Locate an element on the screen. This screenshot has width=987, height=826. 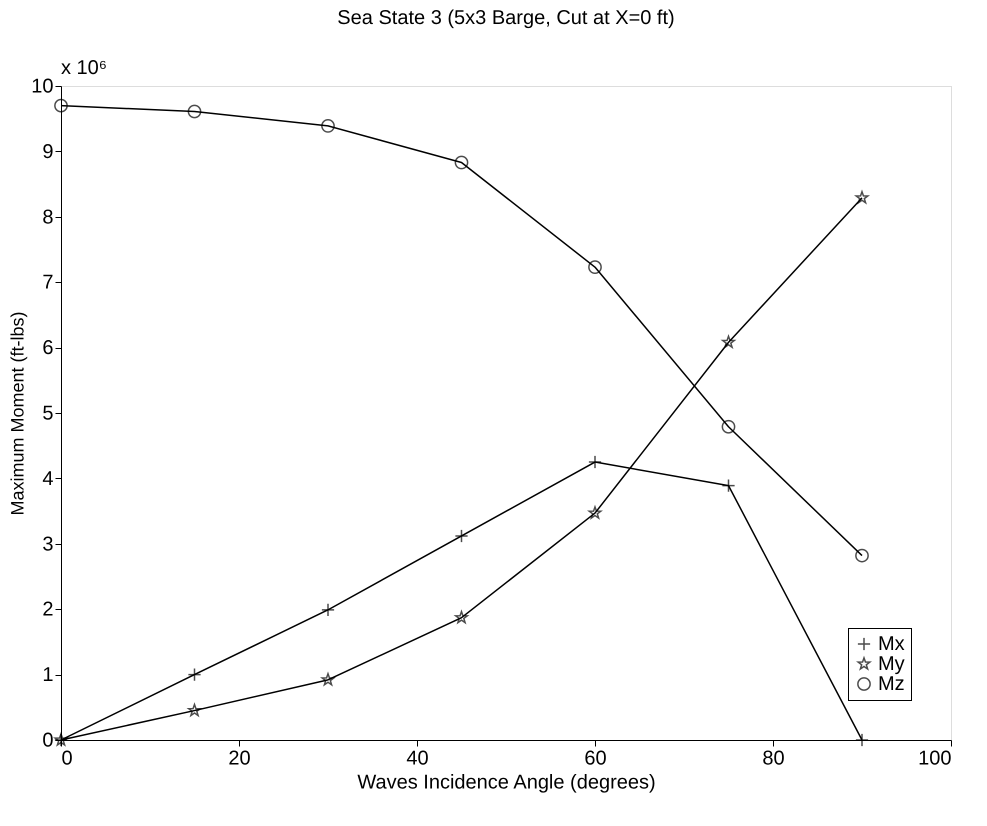
y-axis-title: Maximum Moment (ft-lbs) is located at coordinates (17, 413).